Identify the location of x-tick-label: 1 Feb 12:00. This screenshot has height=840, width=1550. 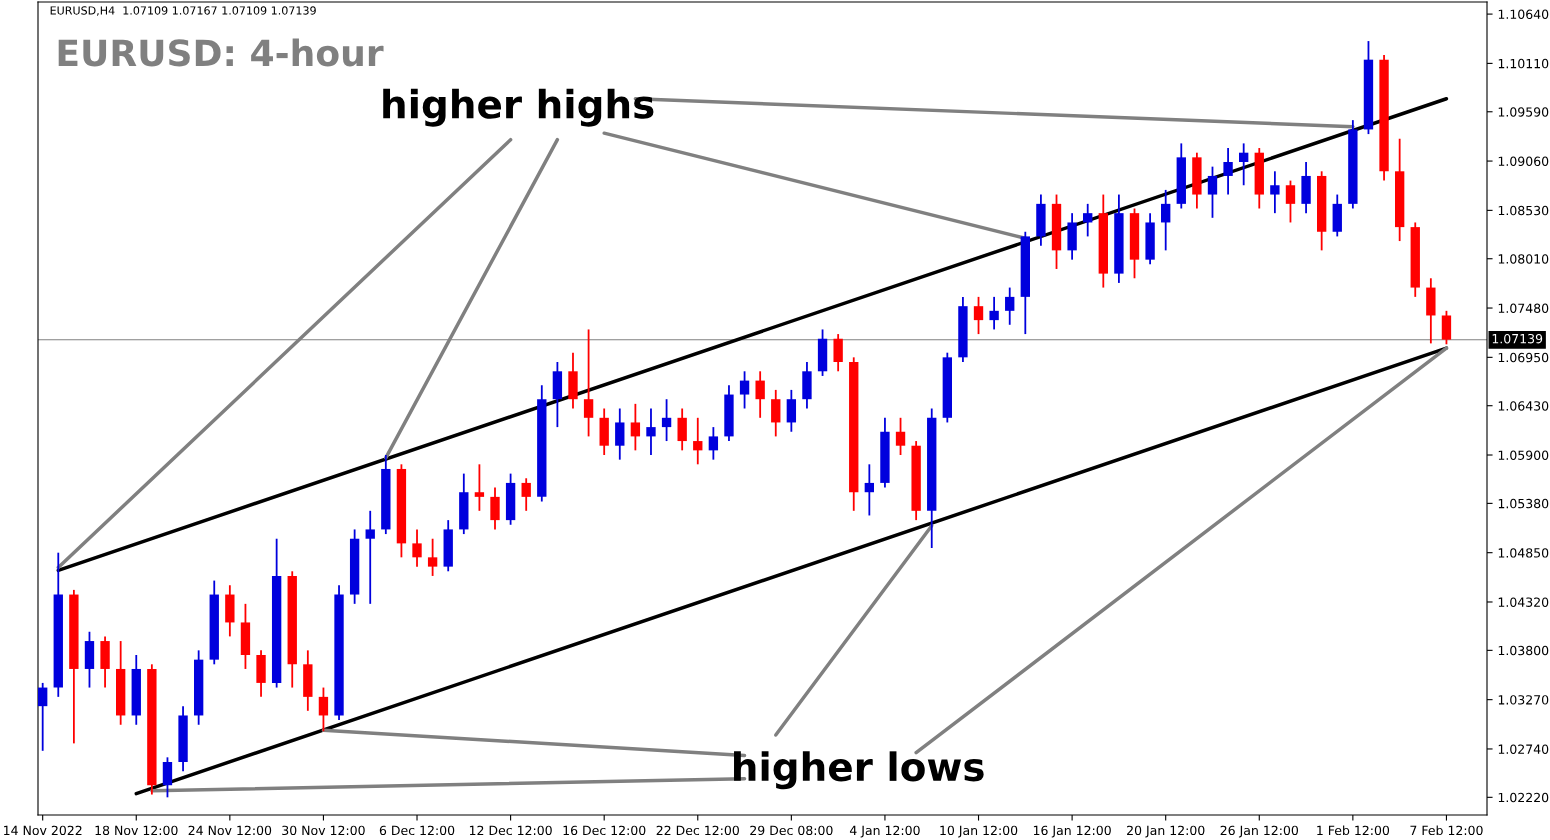
(1353, 830).